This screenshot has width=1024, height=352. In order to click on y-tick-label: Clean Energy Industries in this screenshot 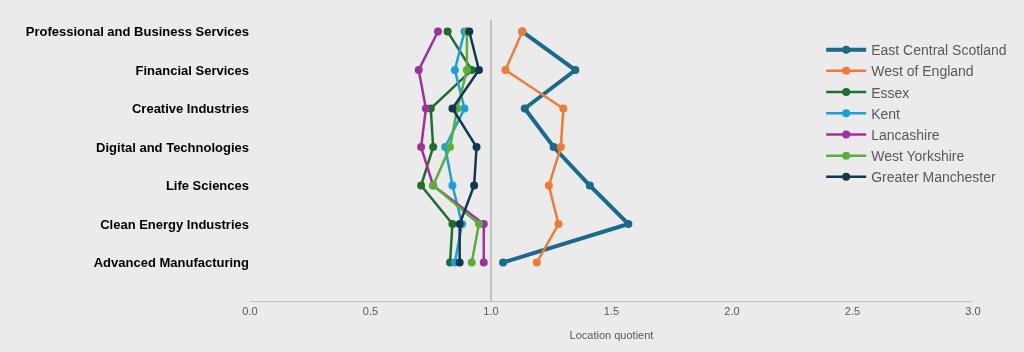, I will do `click(174, 224)`.